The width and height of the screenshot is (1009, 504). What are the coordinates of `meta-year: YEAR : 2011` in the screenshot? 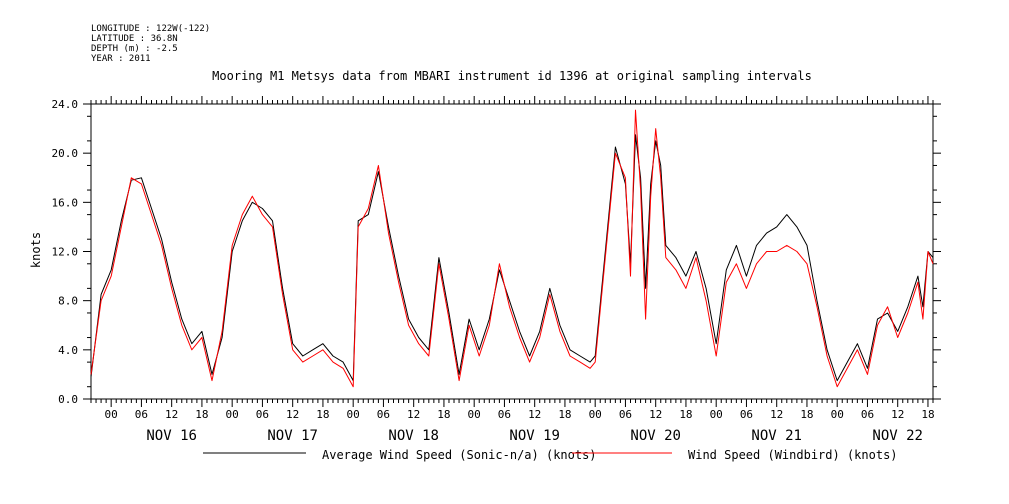 It's located at (121, 59).